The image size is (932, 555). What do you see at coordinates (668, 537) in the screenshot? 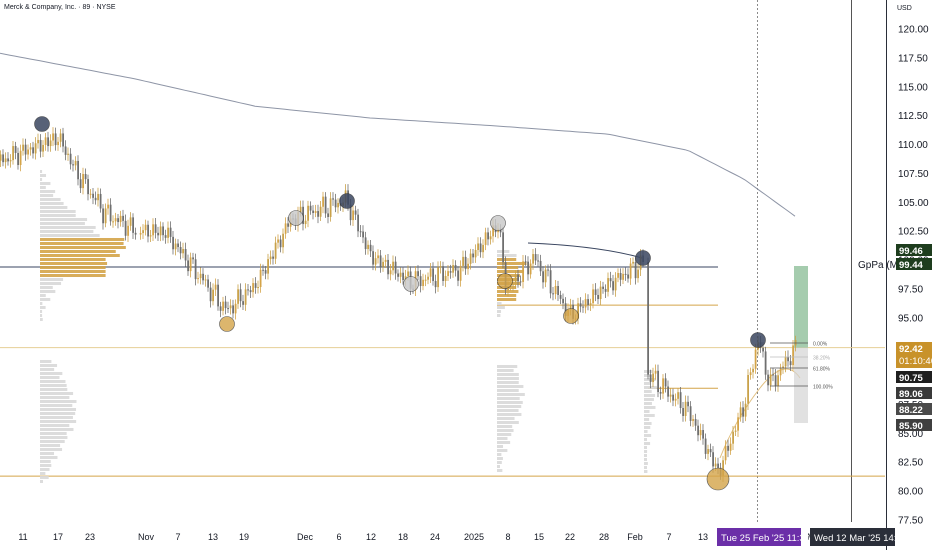
I see `x-tick-label: 7` at bounding box center [668, 537].